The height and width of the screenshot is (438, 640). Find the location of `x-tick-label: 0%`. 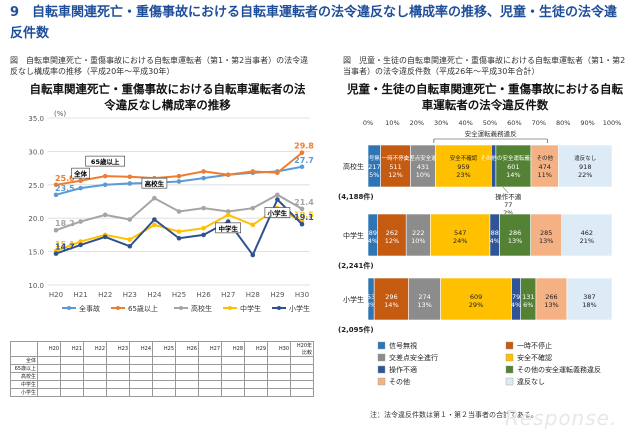

x-tick-label: 0% is located at coordinates (368, 123).